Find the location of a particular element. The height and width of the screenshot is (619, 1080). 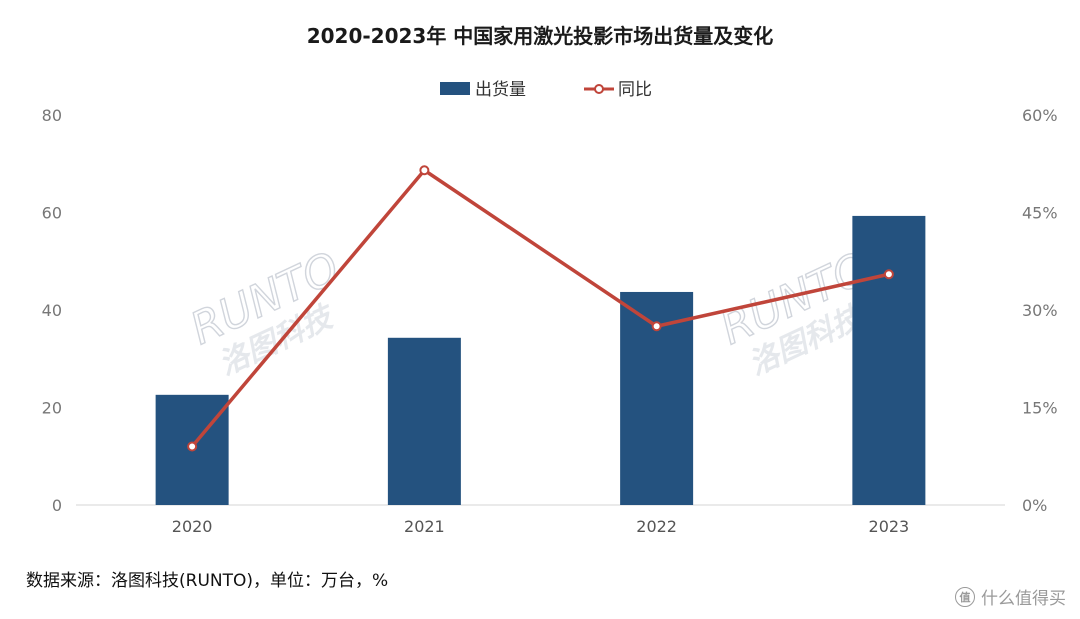

y-left-tick-label: 40 is located at coordinates (52, 310).